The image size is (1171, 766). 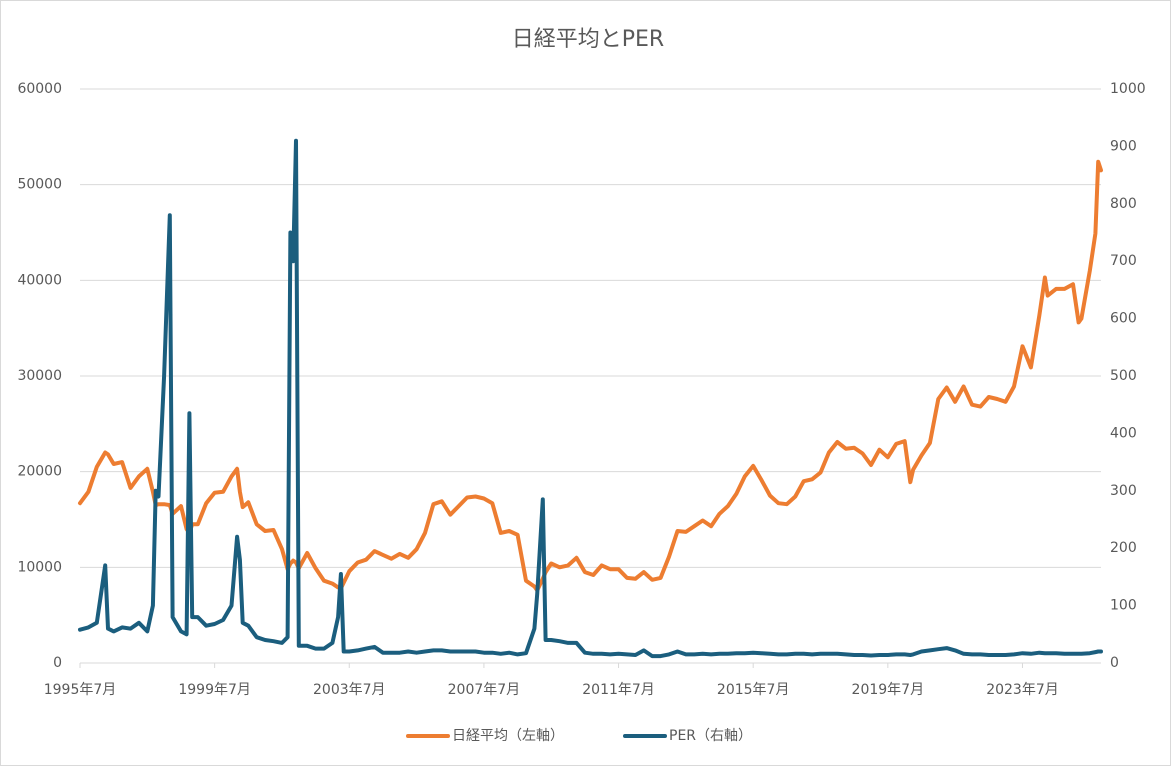 I want to click on x-tick-label: 2019年7月, so click(x=888, y=690).